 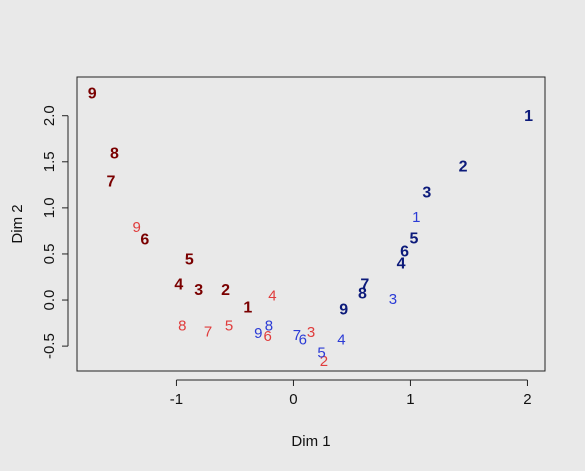 What do you see at coordinates (49, 254) in the screenshot?
I see `y-tick-label: 0.5` at bounding box center [49, 254].